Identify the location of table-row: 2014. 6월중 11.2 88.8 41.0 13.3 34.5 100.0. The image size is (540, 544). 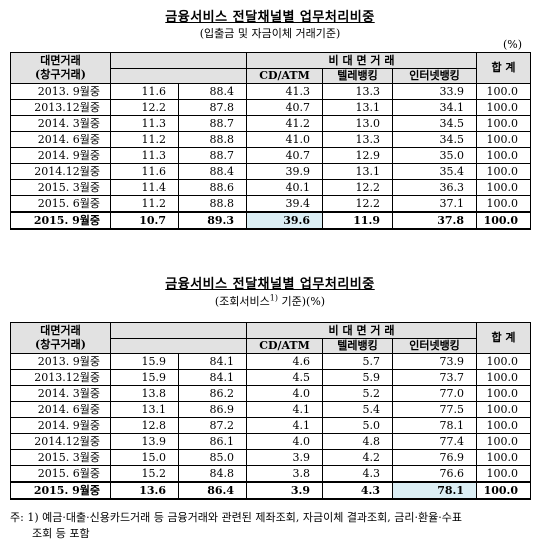
(271, 139).